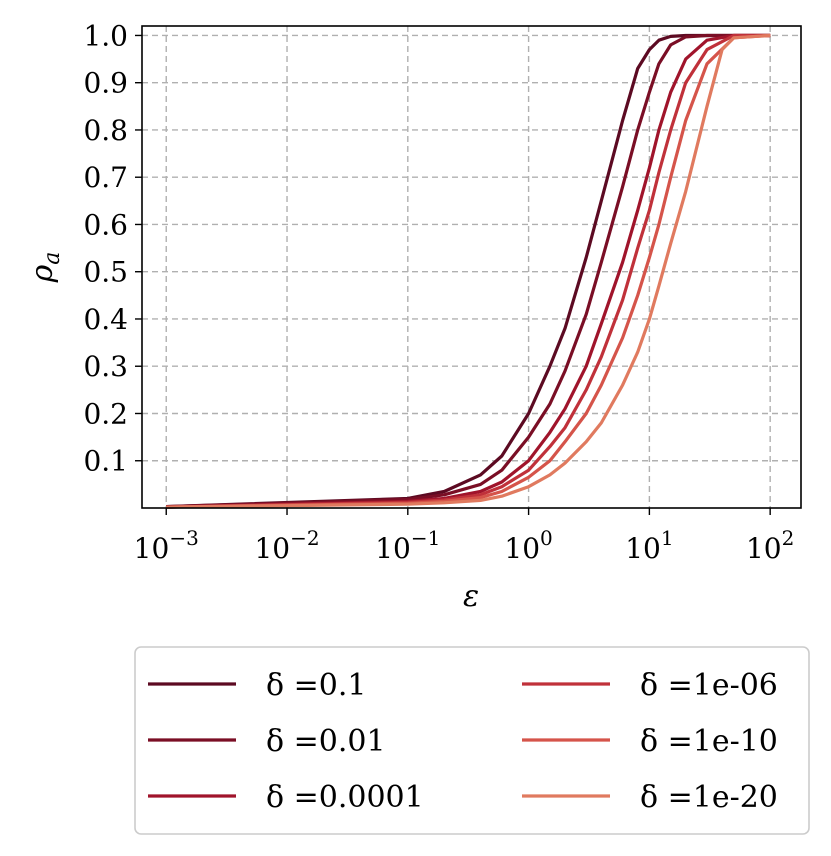  Describe the element at coordinates (345, 797) in the screenshot. I see `legend-label-3: δ =0.0001` at that location.